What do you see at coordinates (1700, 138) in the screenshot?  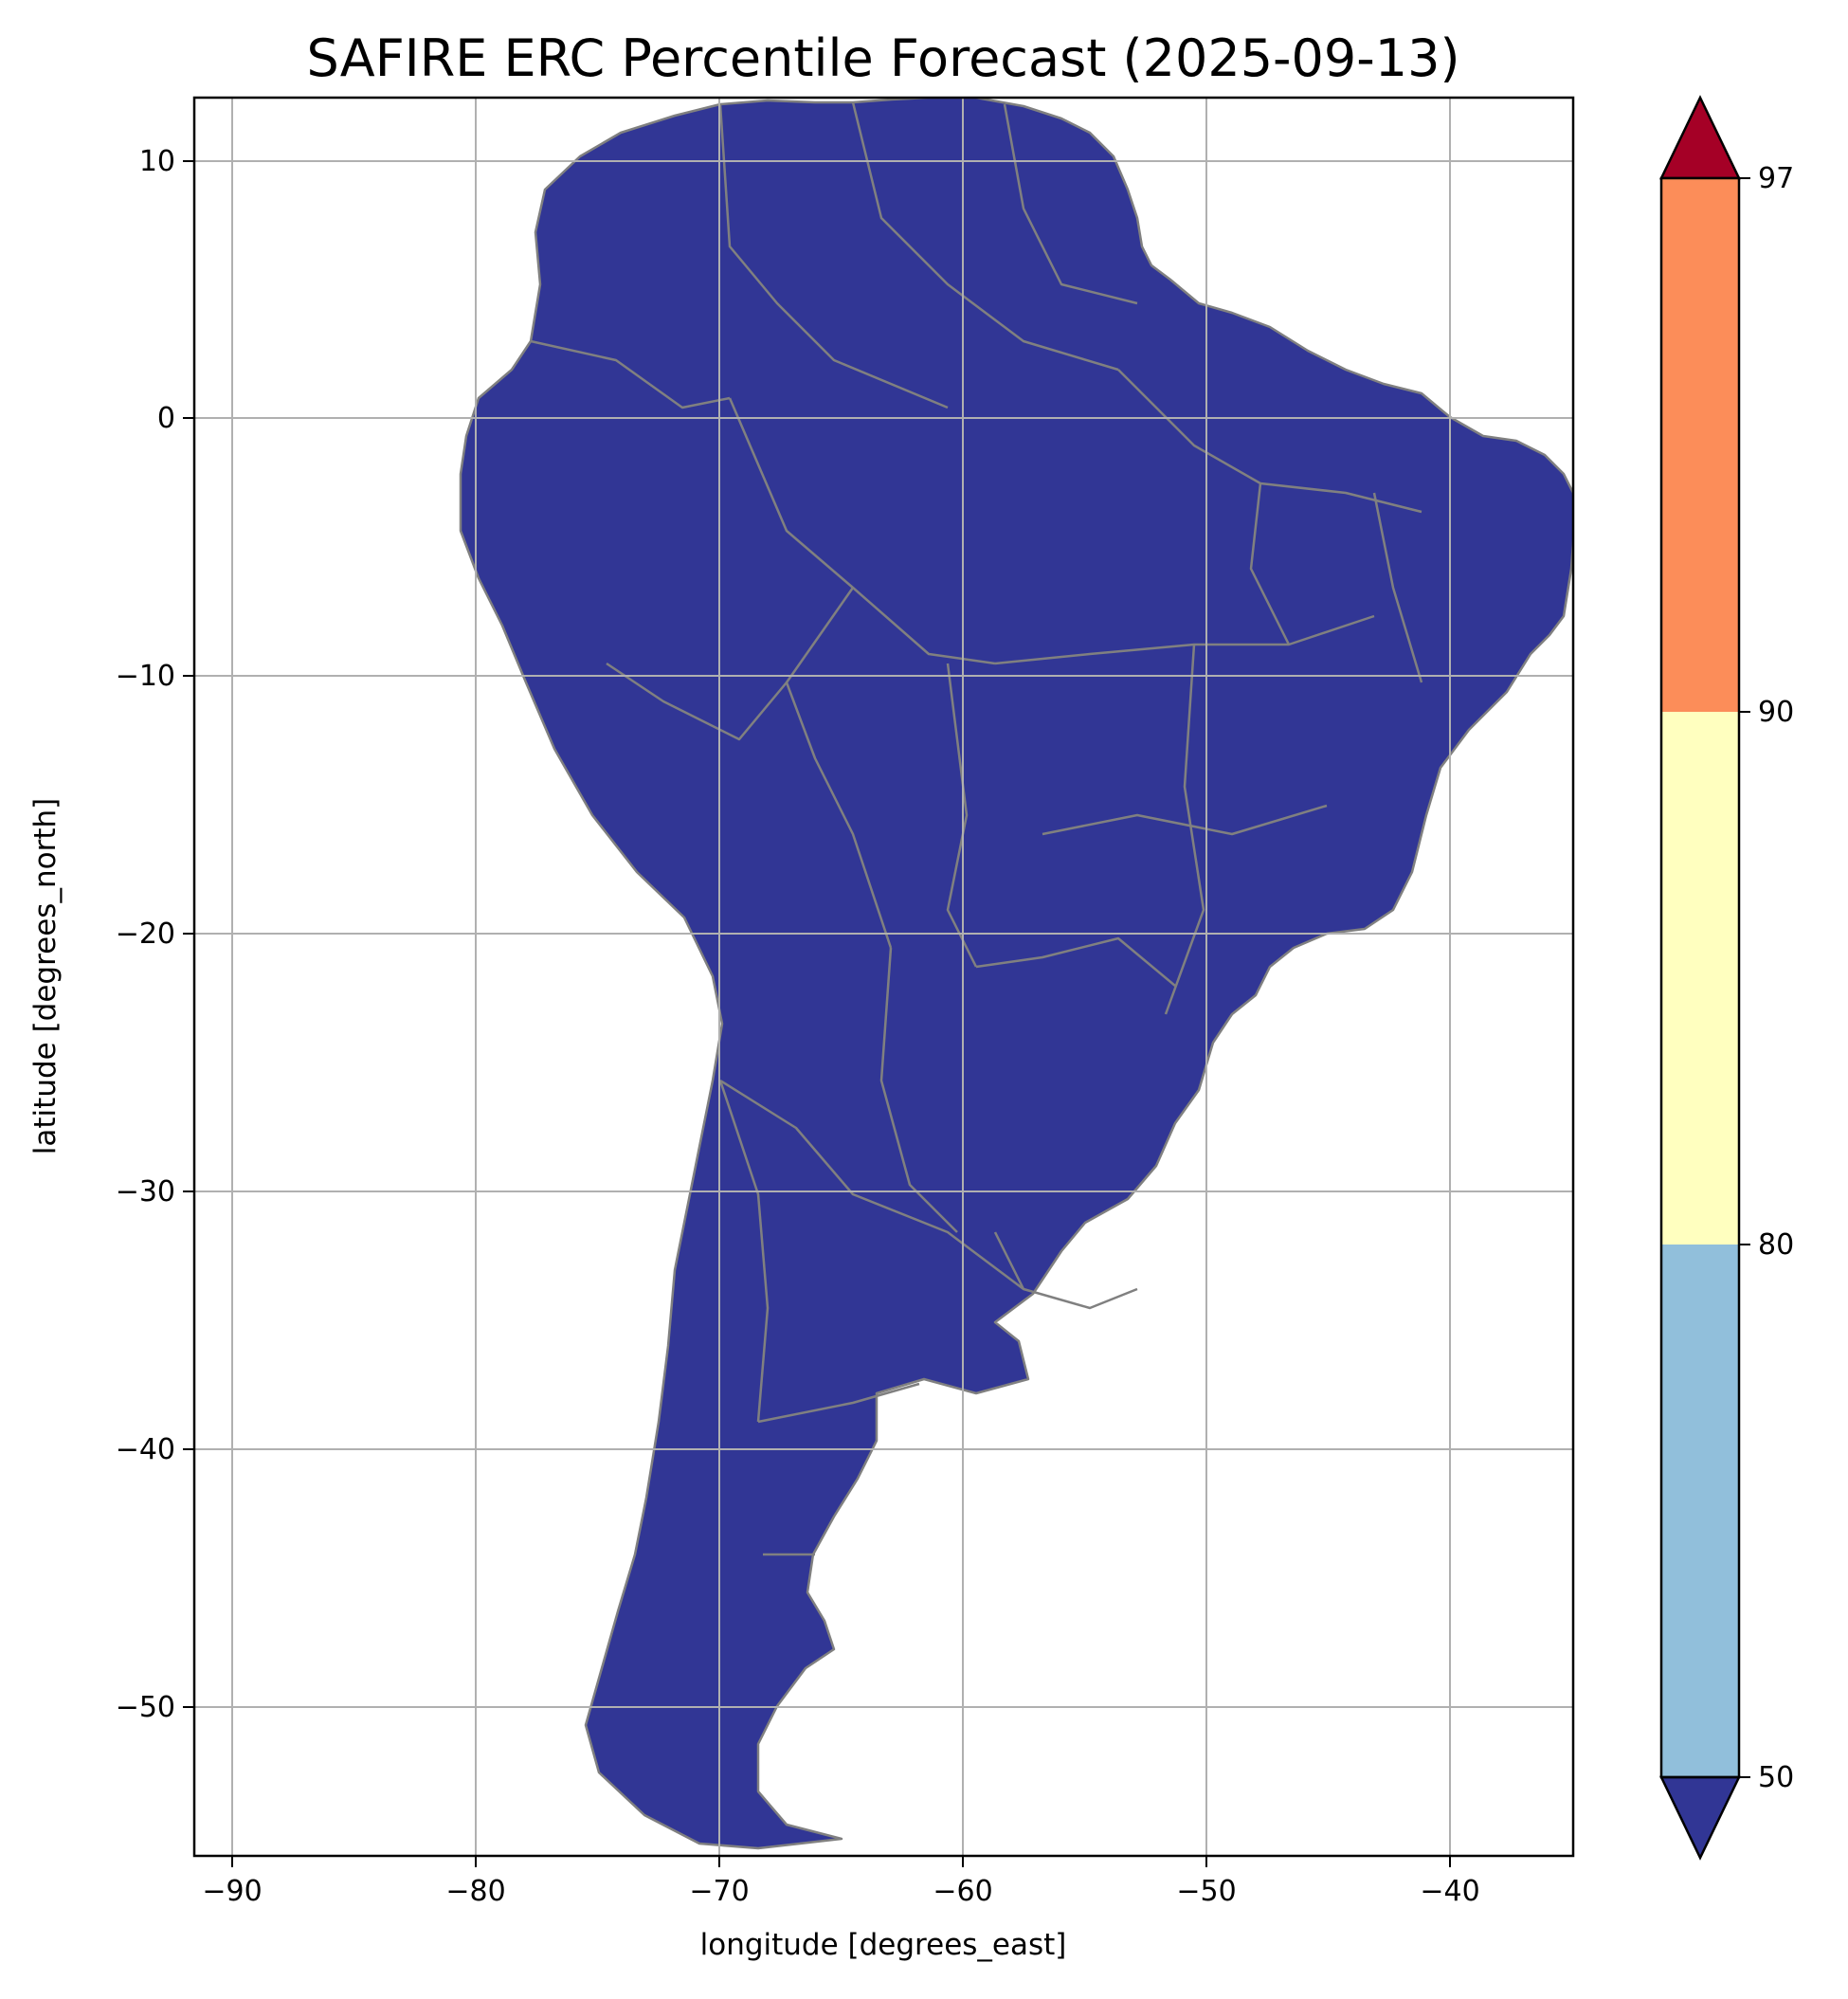 I see `colorbar-extend-max` at bounding box center [1700, 138].